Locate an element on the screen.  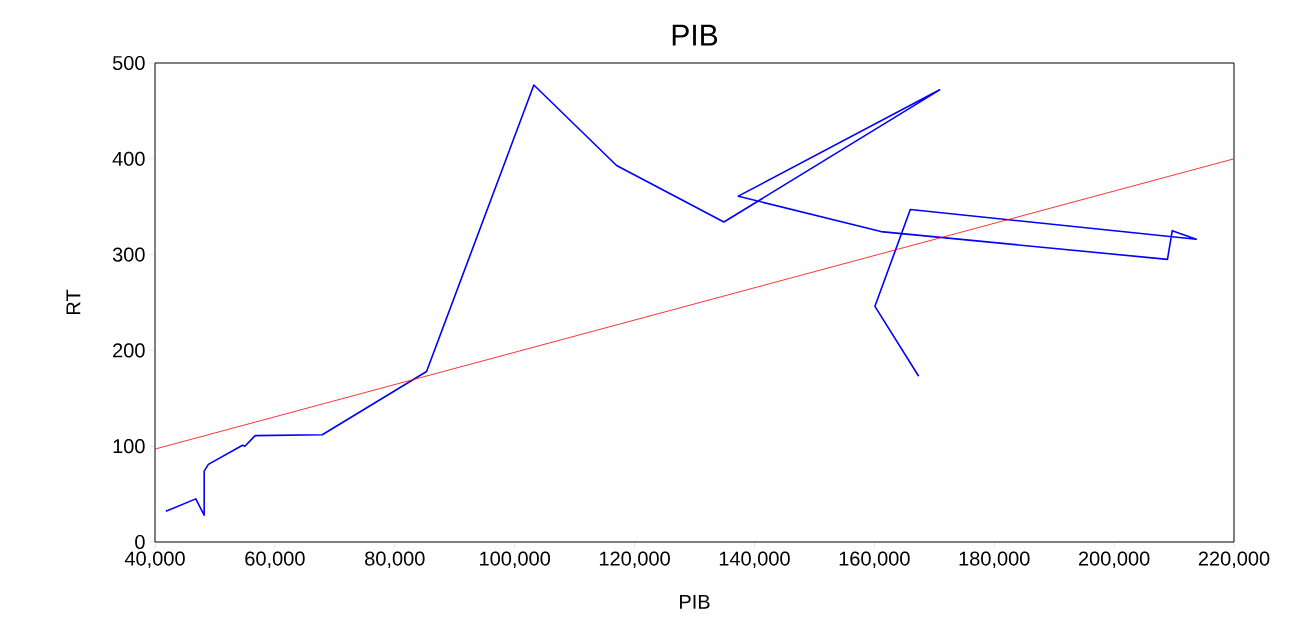
y-tick-label: 400 is located at coordinates (128, 158).